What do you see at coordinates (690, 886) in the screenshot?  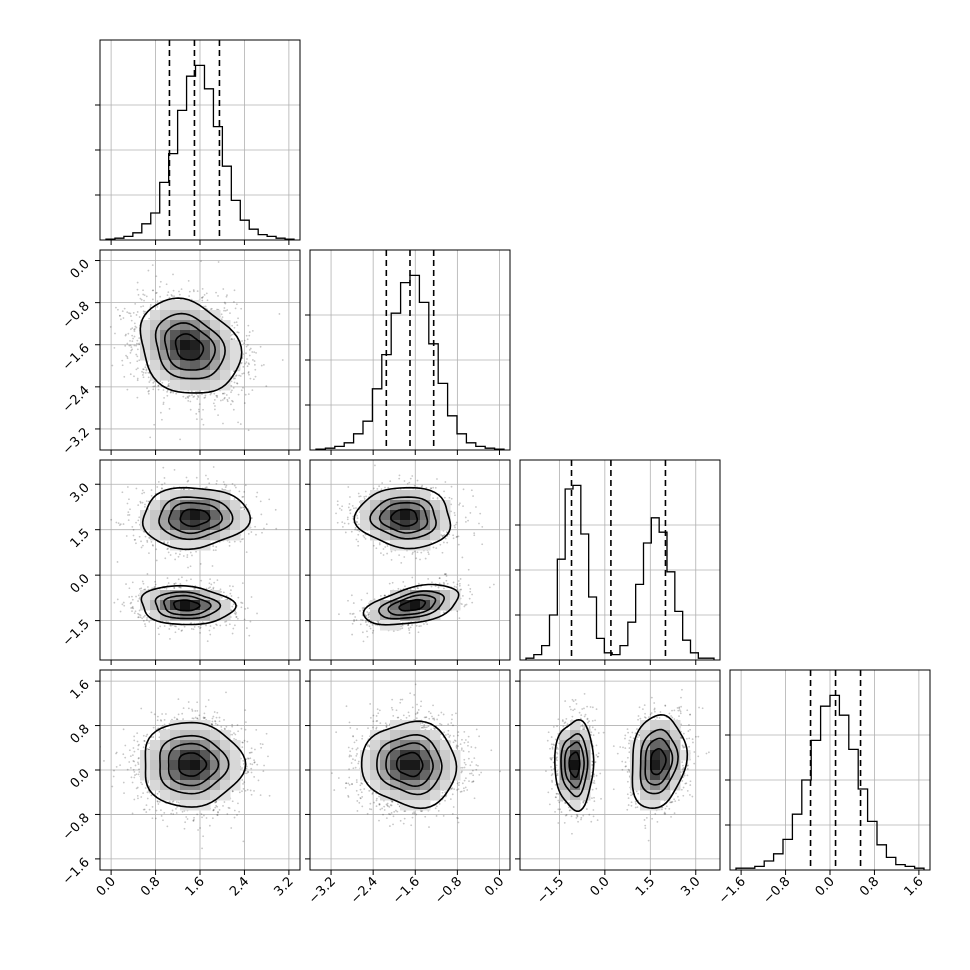 I see `x-tick-label: 3.0` at bounding box center [690, 886].